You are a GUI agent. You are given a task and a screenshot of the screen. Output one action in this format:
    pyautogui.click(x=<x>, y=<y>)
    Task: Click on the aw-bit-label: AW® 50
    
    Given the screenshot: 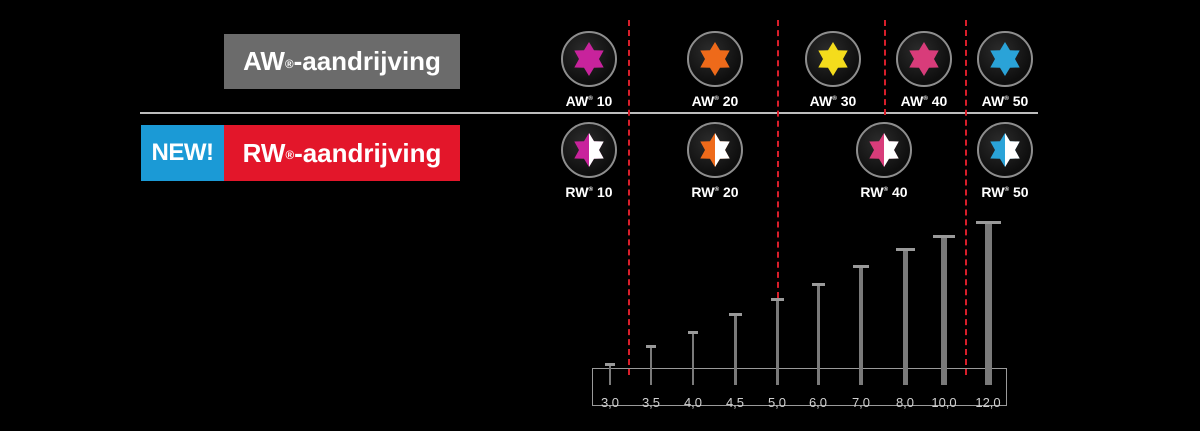 What is the action you would take?
    pyautogui.click(x=1005, y=101)
    